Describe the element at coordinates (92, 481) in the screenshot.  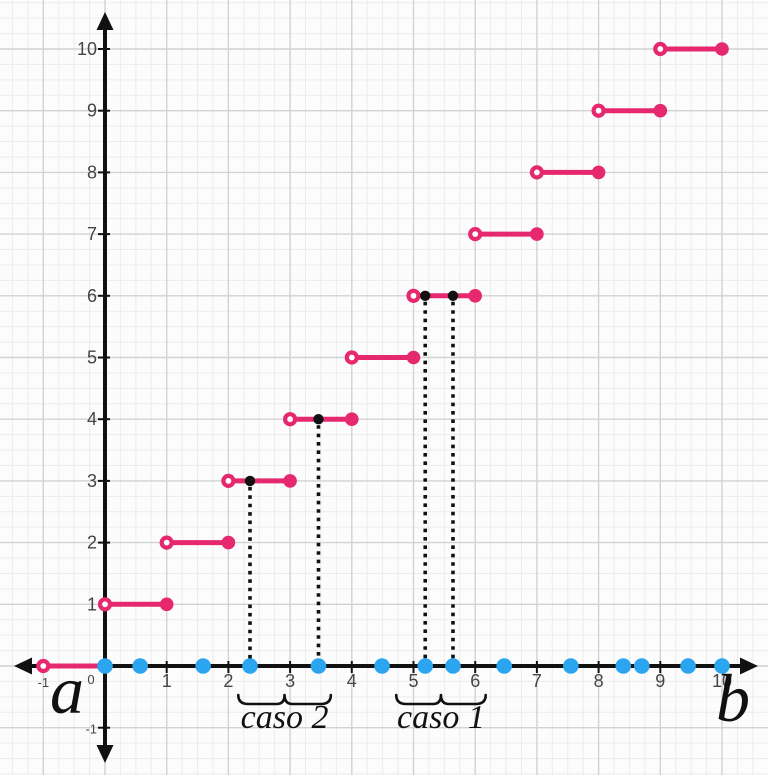
I see `y-tick-label: 3` at that location.